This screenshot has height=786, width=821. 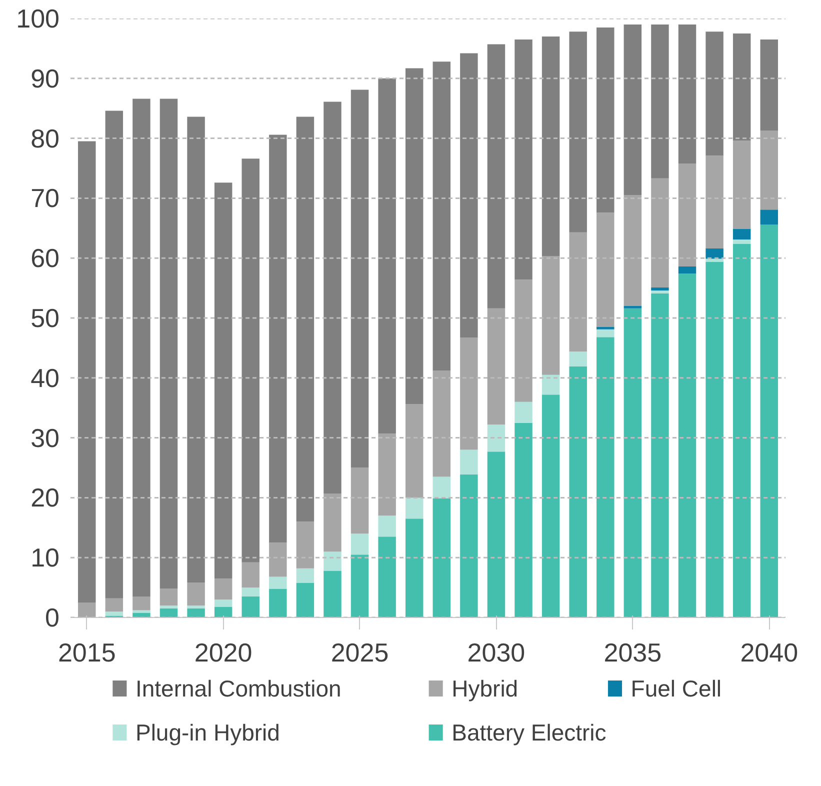 I want to click on x-tick-label: 2015, so click(x=87, y=653).